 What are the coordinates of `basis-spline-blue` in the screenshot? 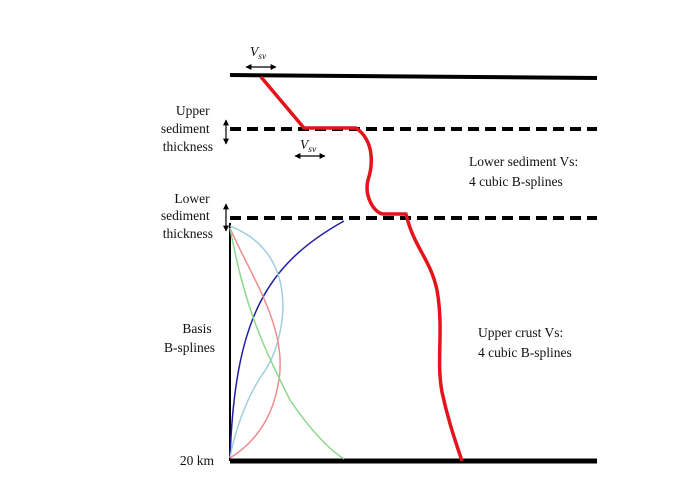 It's located at (287, 339).